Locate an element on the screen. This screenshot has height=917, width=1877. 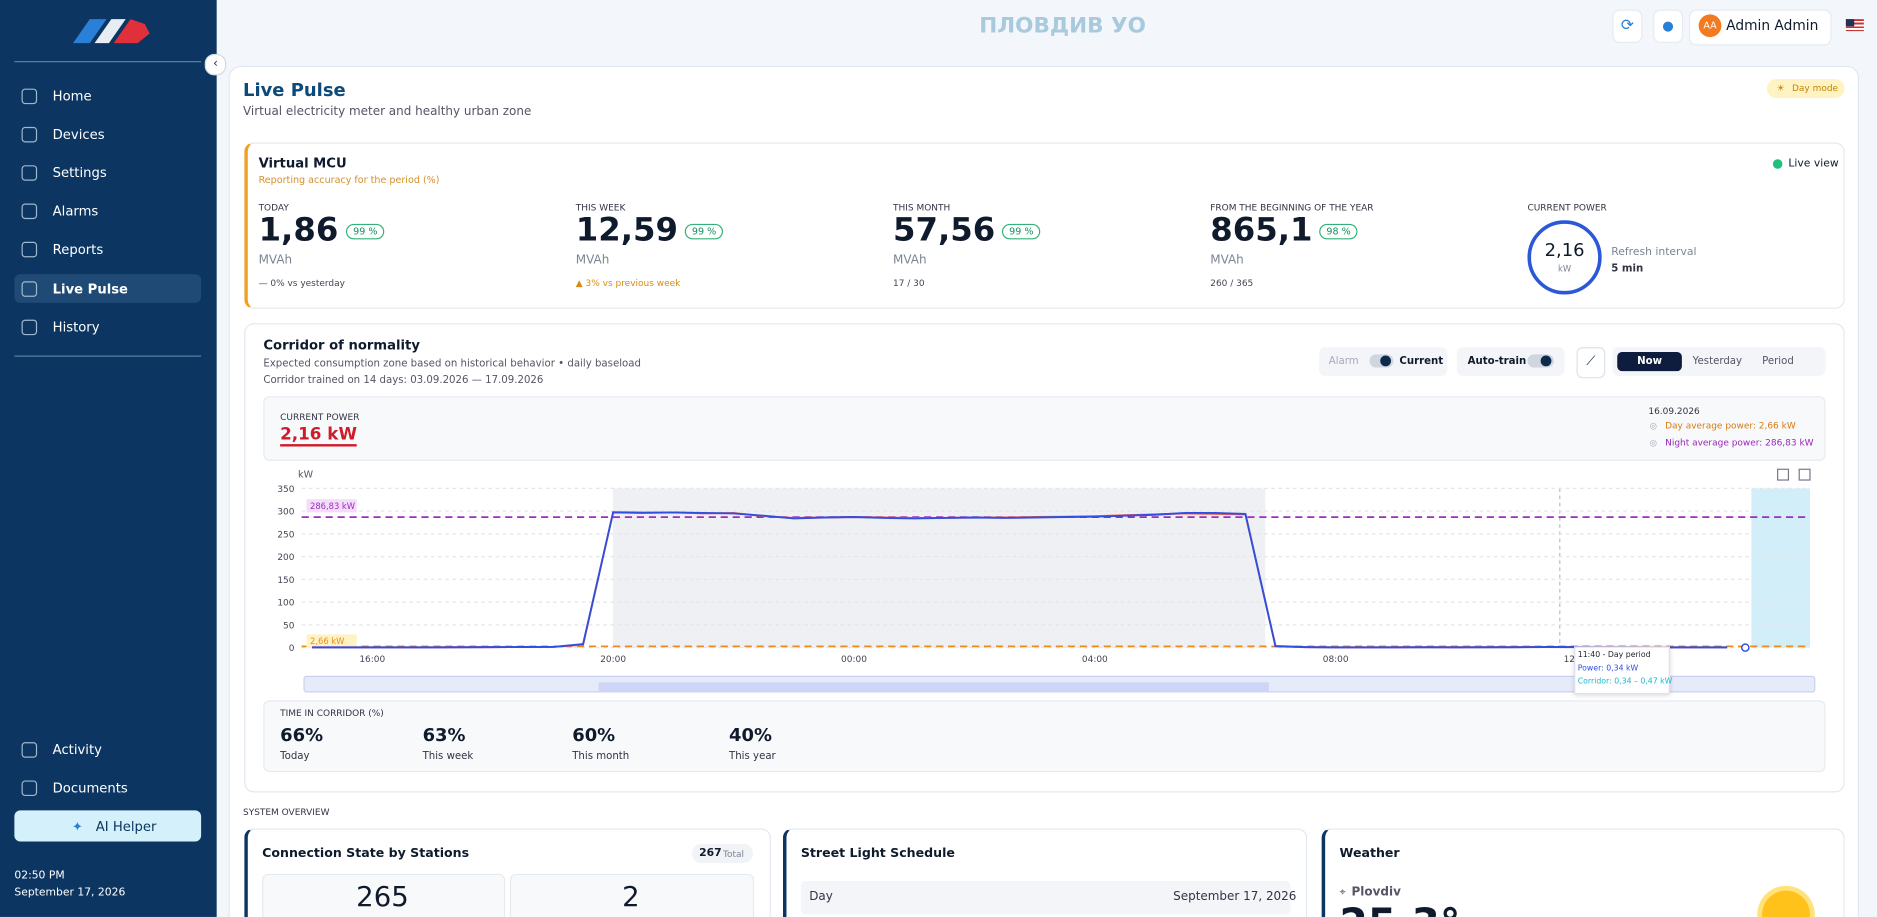
total-badge is located at coordinates (722, 853).